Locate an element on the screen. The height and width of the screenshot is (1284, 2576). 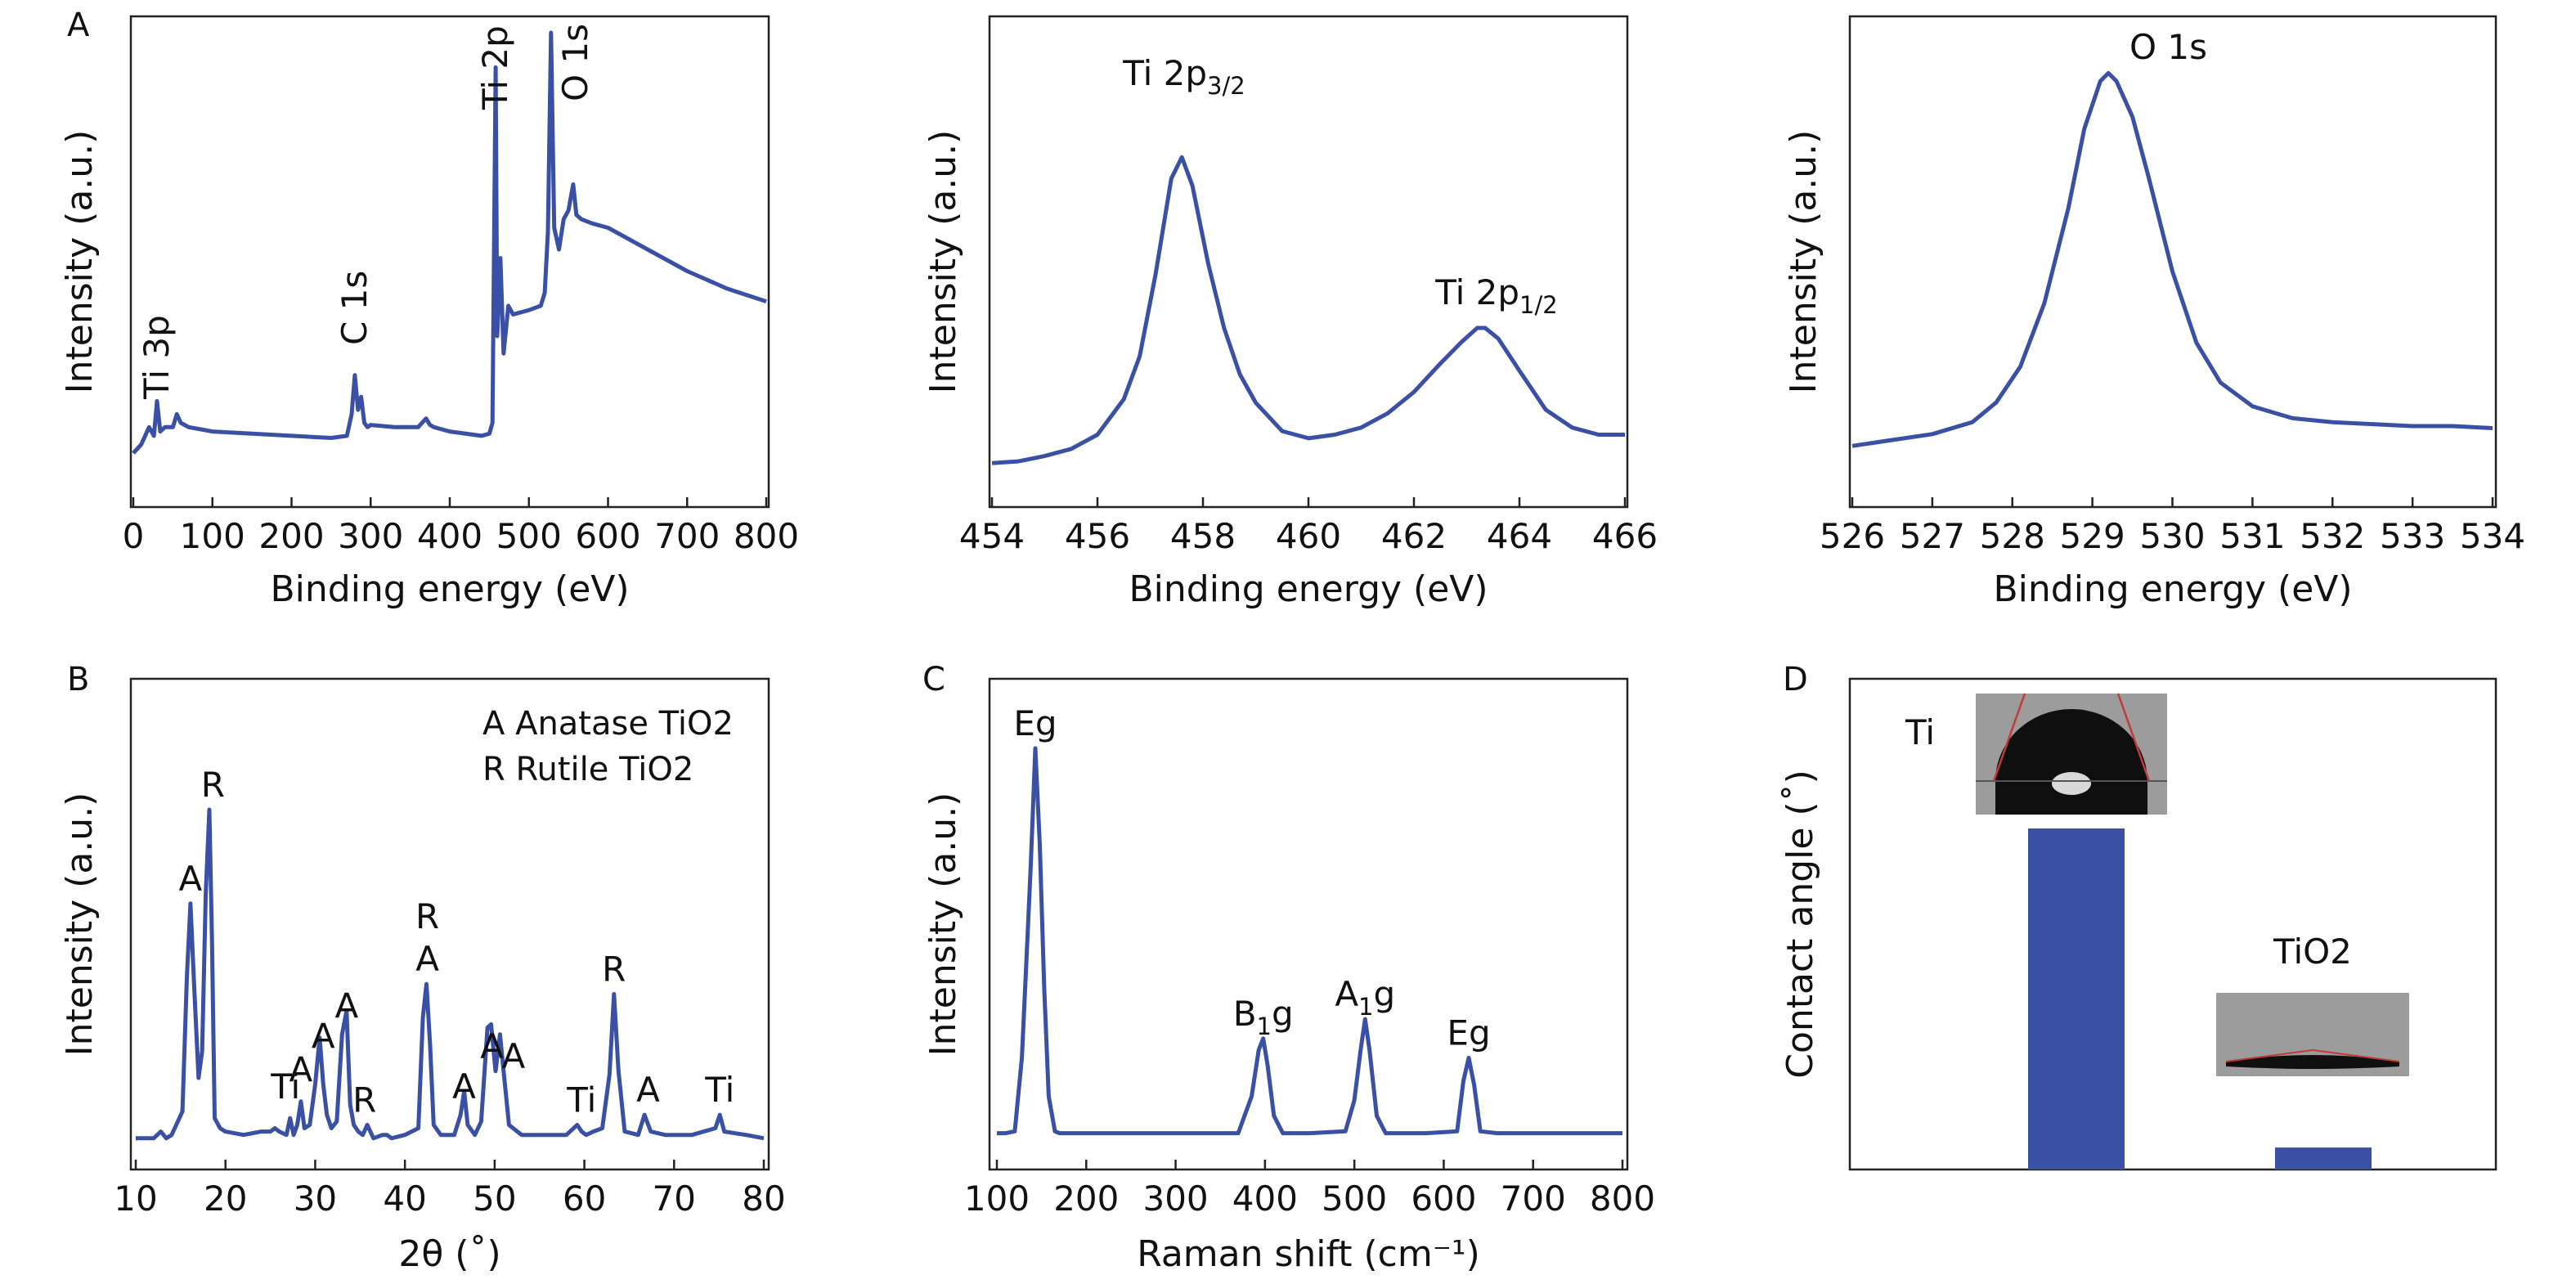
x-tick-label: 500 is located at coordinates (529, 536).